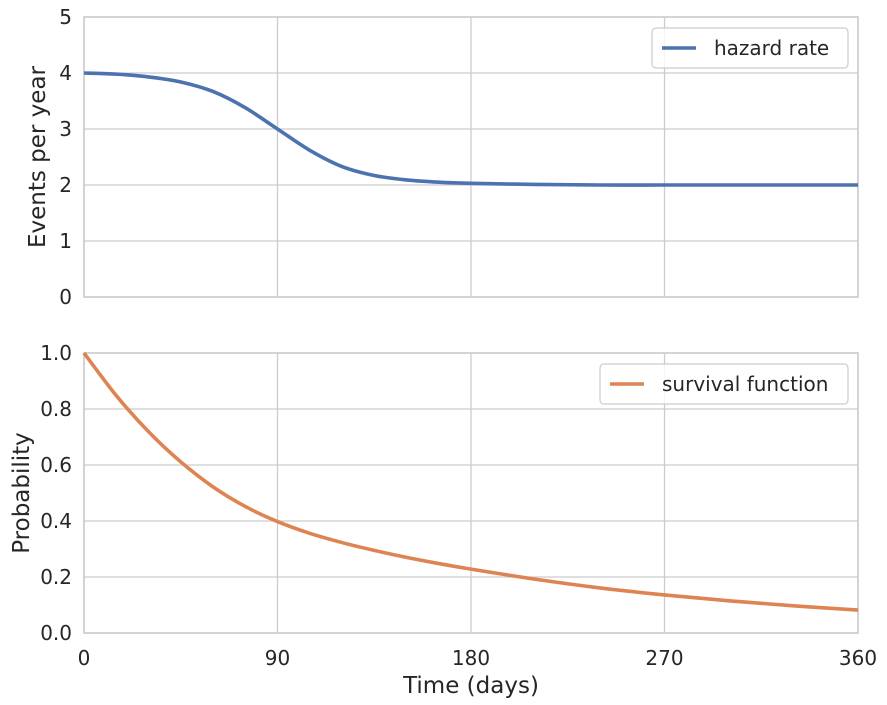 The height and width of the screenshot is (705, 887). I want to click on y-tick-label: 0.0, so click(56, 633).